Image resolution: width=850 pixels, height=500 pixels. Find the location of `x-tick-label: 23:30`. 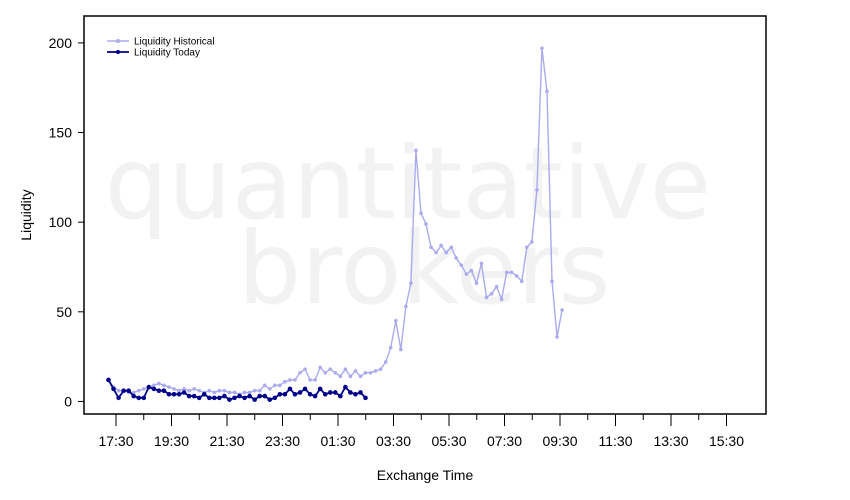

x-tick-label: 23:30 is located at coordinates (282, 441).